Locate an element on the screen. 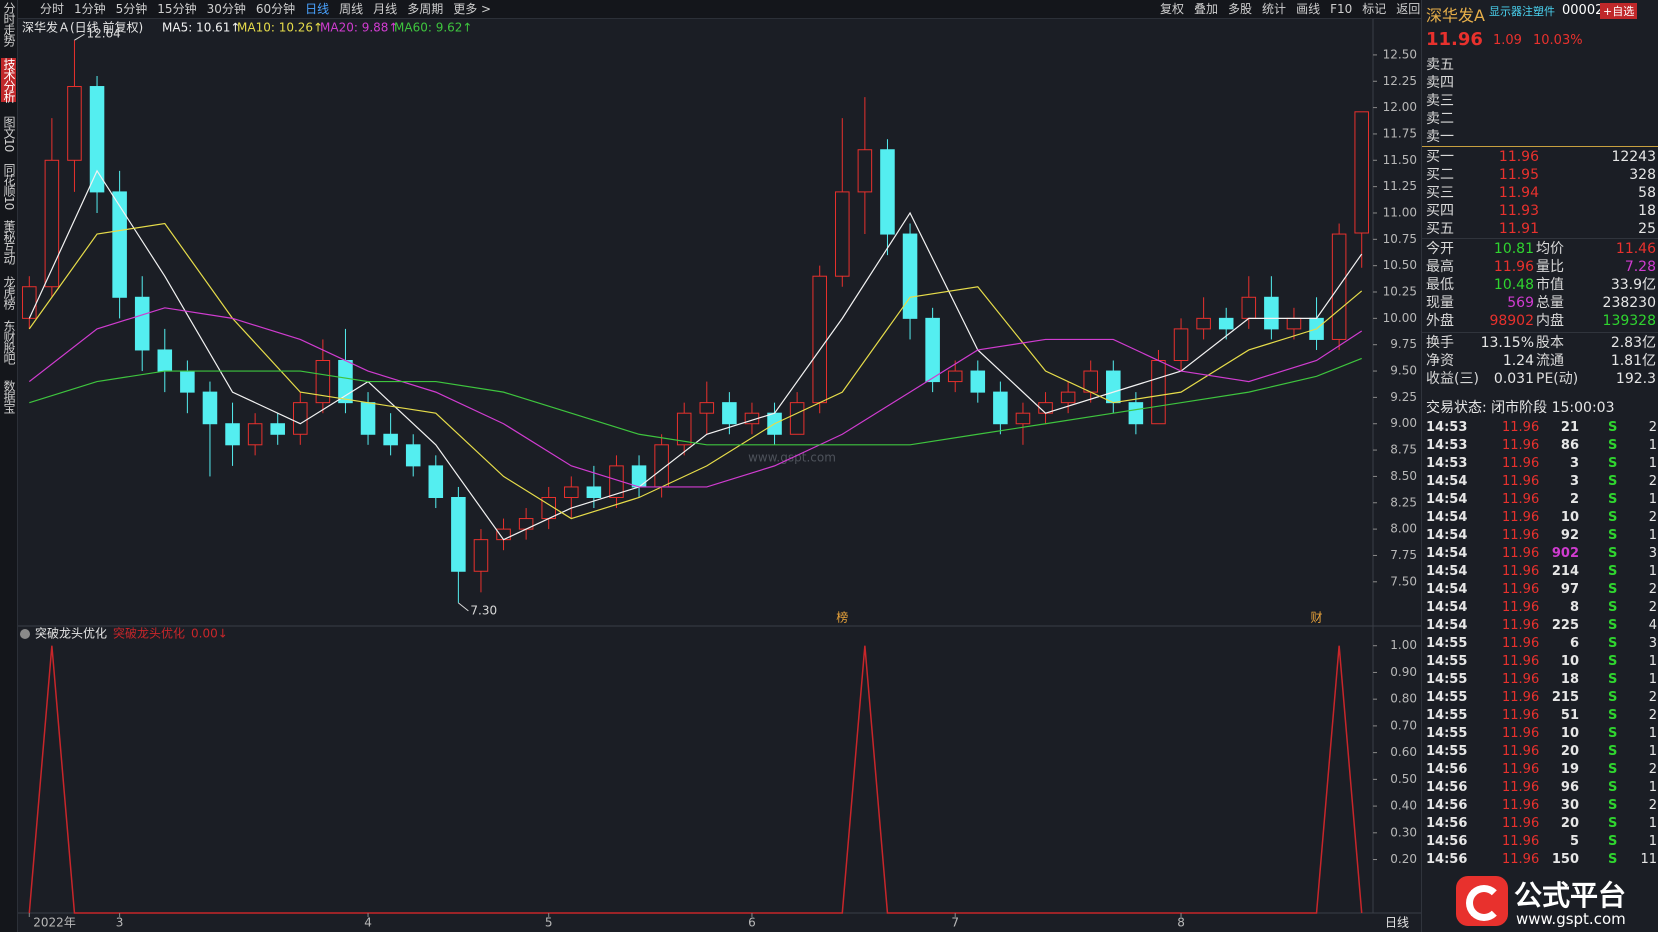  tick-time: 14:55 is located at coordinates (1447, 679).